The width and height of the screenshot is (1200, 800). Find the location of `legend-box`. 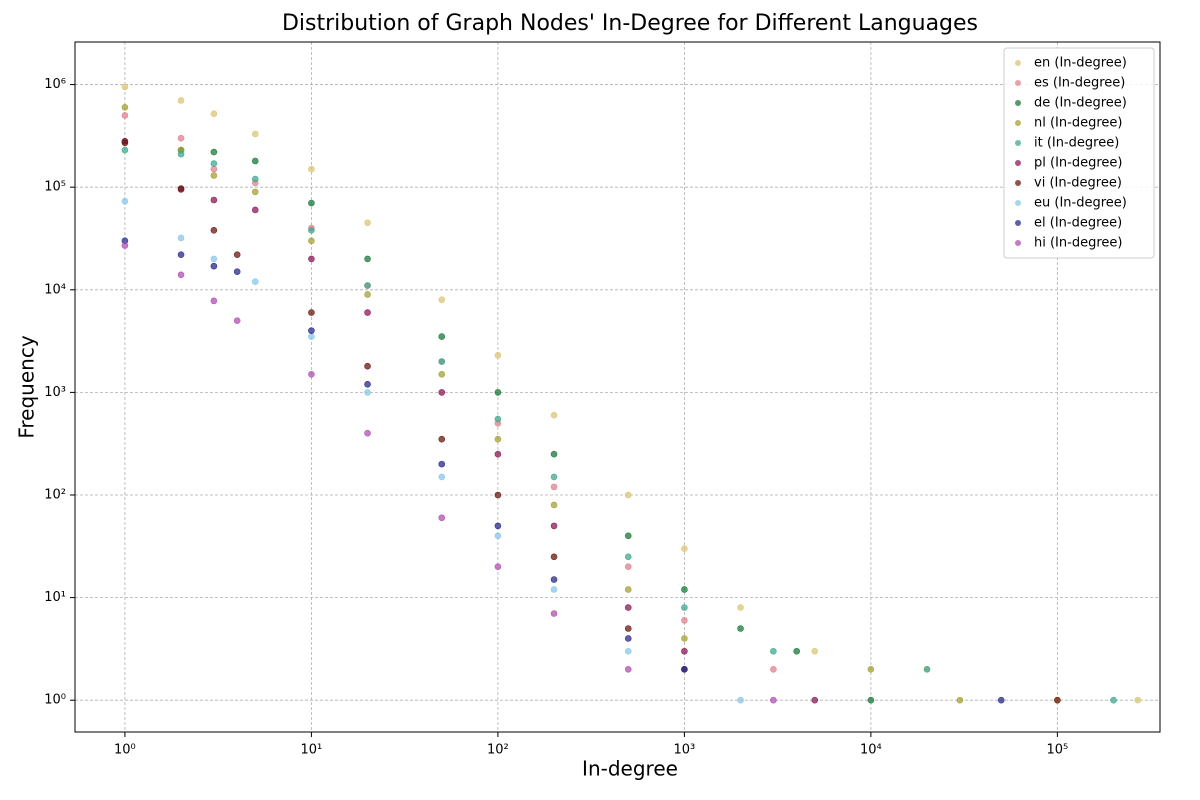

legend-box is located at coordinates (1079, 153).